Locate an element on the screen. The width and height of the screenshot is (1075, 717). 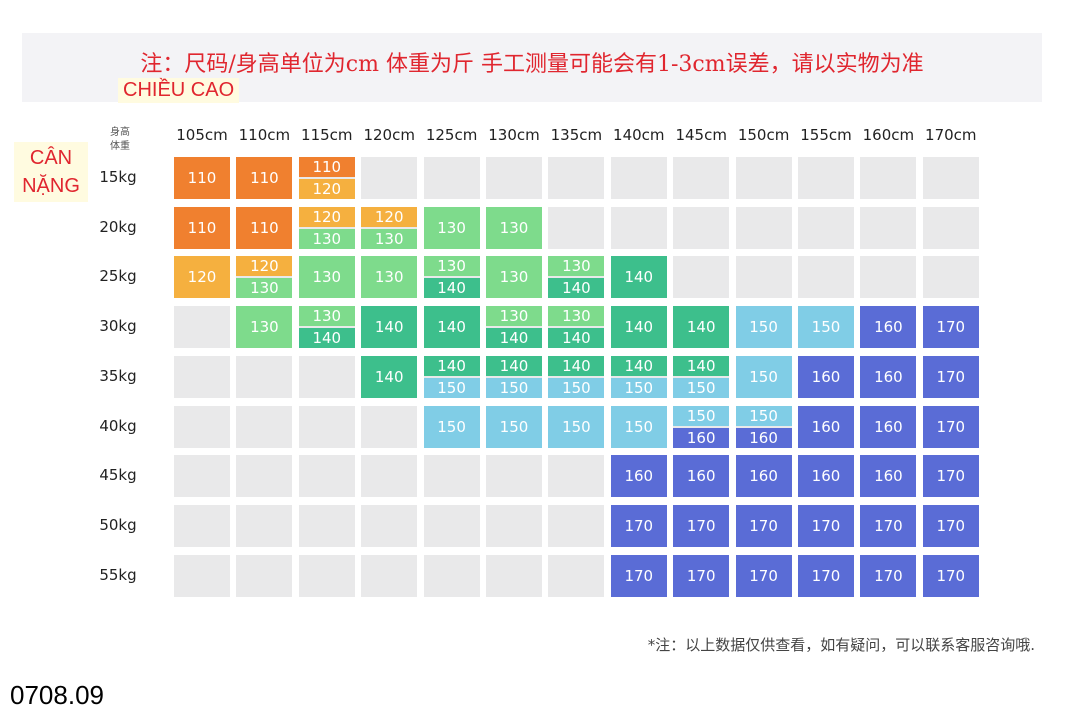
column-header: 115cm is located at coordinates (327, 135).